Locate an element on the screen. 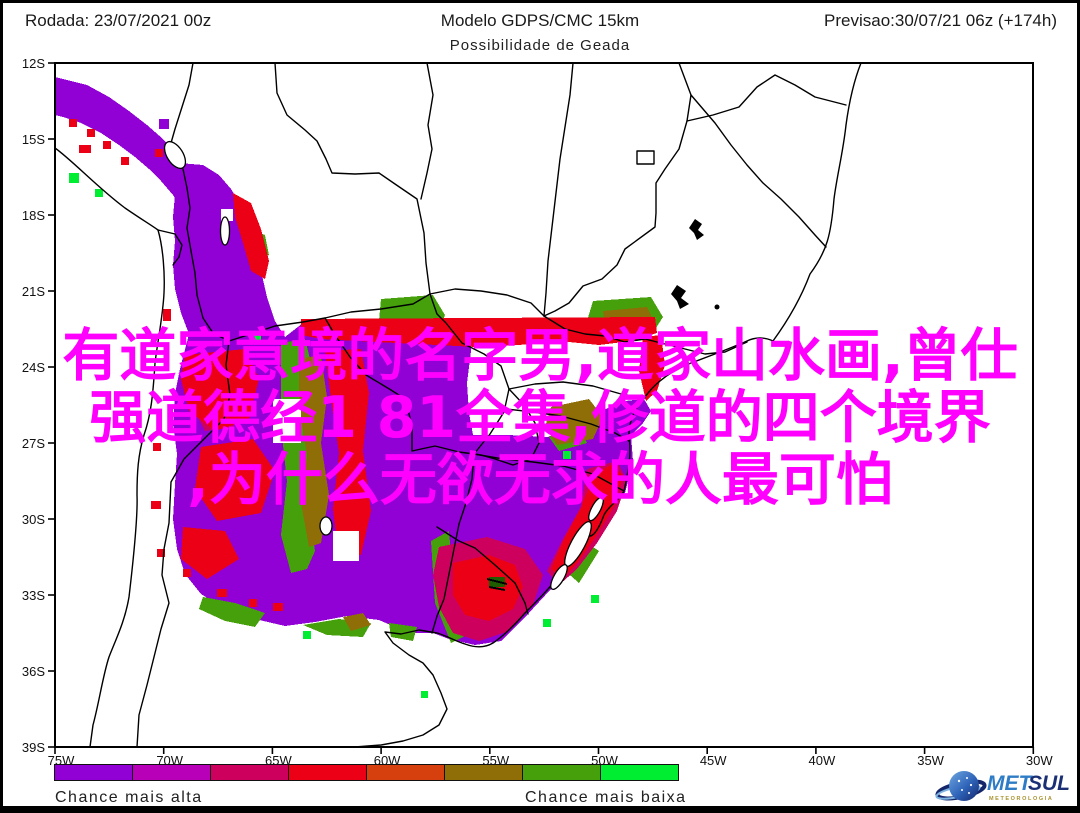 The image size is (1080, 813). border-bolivia-brazil is located at coordinates (352, 179).